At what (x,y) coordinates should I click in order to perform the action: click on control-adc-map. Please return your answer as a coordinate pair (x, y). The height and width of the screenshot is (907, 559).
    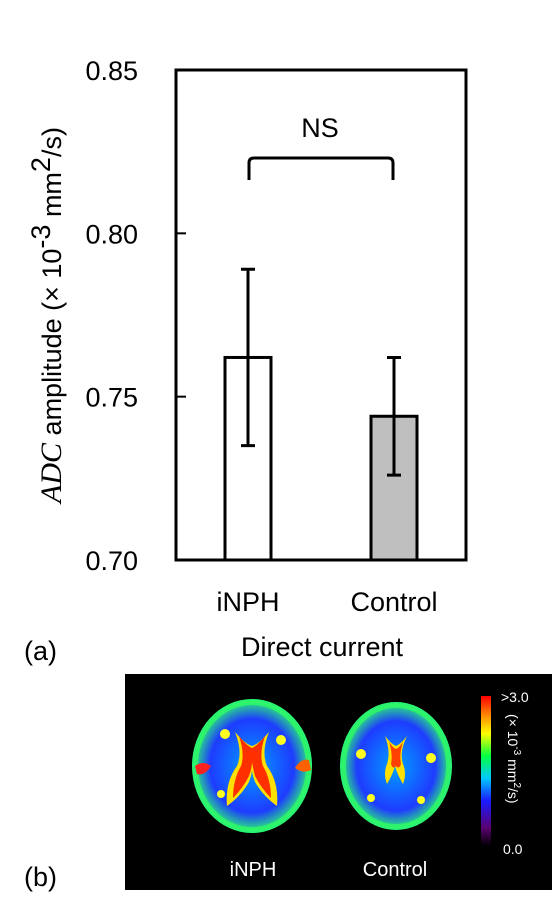
    Looking at the image, I should click on (396, 766).